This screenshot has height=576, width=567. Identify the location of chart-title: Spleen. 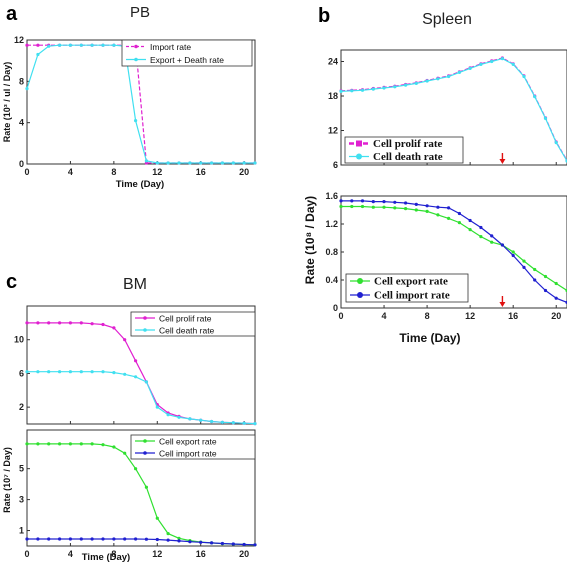
(447, 19).